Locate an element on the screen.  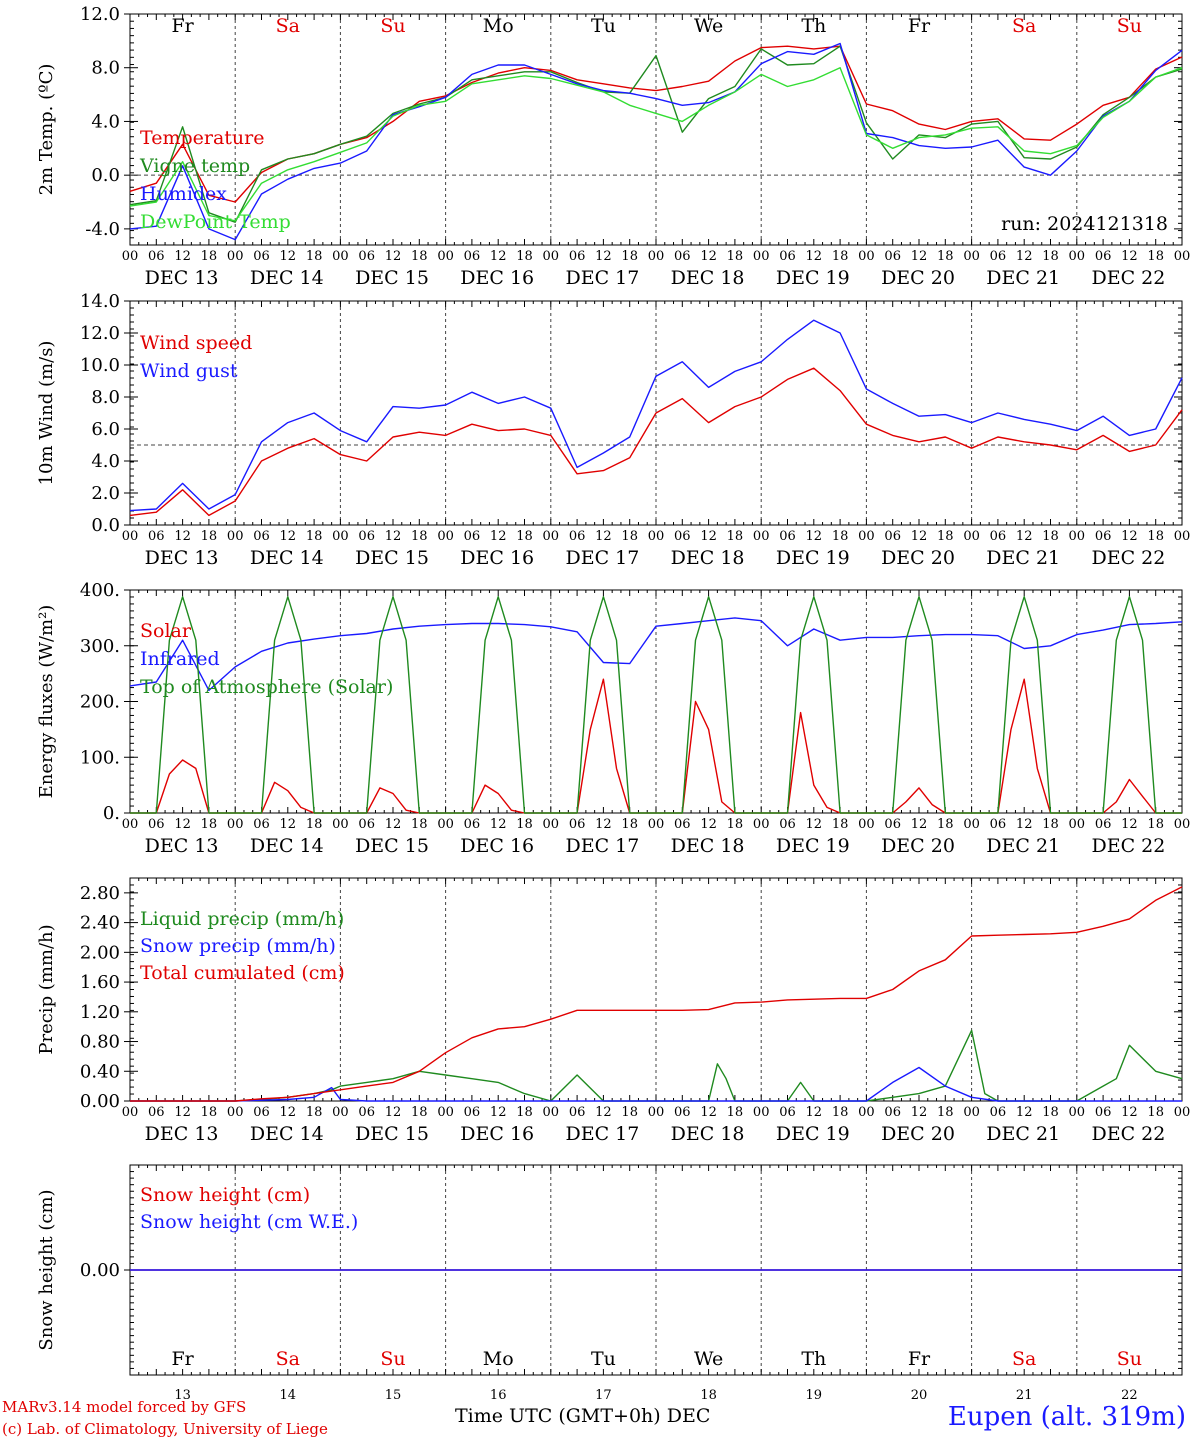
weekday-label: Tu is located at coordinates (603, 1359).